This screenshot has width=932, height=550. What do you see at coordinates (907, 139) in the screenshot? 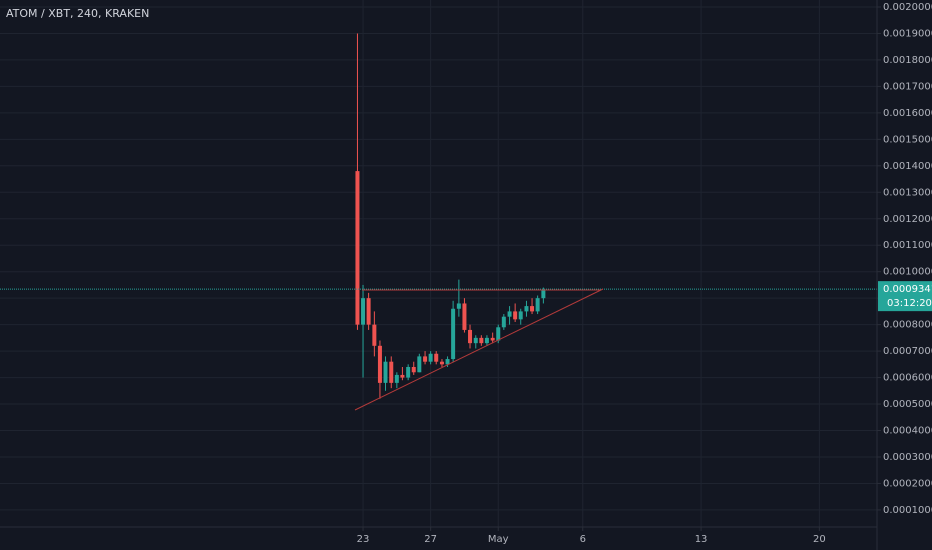
I see `y-tick-label: 0.0015000` at bounding box center [907, 139].